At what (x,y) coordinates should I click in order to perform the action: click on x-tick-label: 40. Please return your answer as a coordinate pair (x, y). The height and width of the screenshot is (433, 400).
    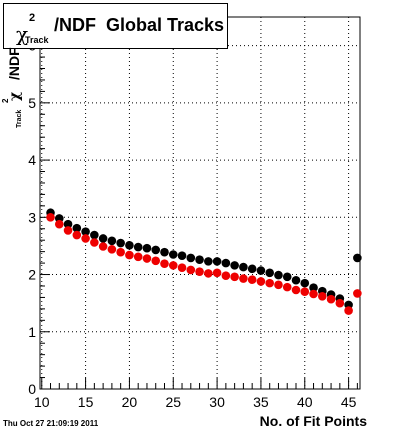
    Looking at the image, I should click on (305, 402).